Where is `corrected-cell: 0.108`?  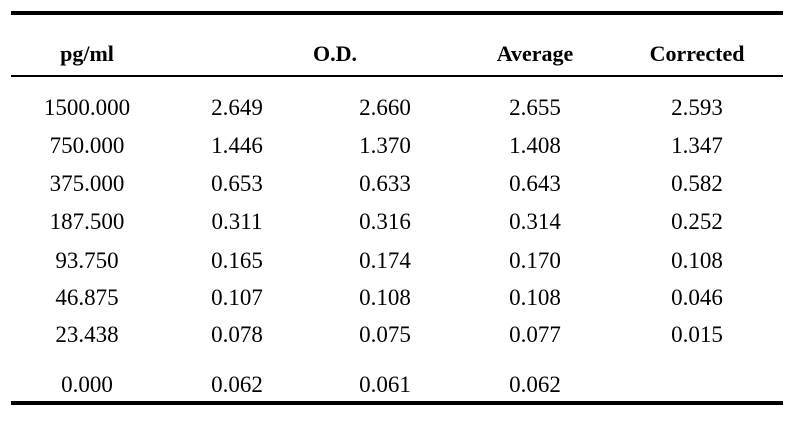 corrected-cell: 0.108 is located at coordinates (697, 260).